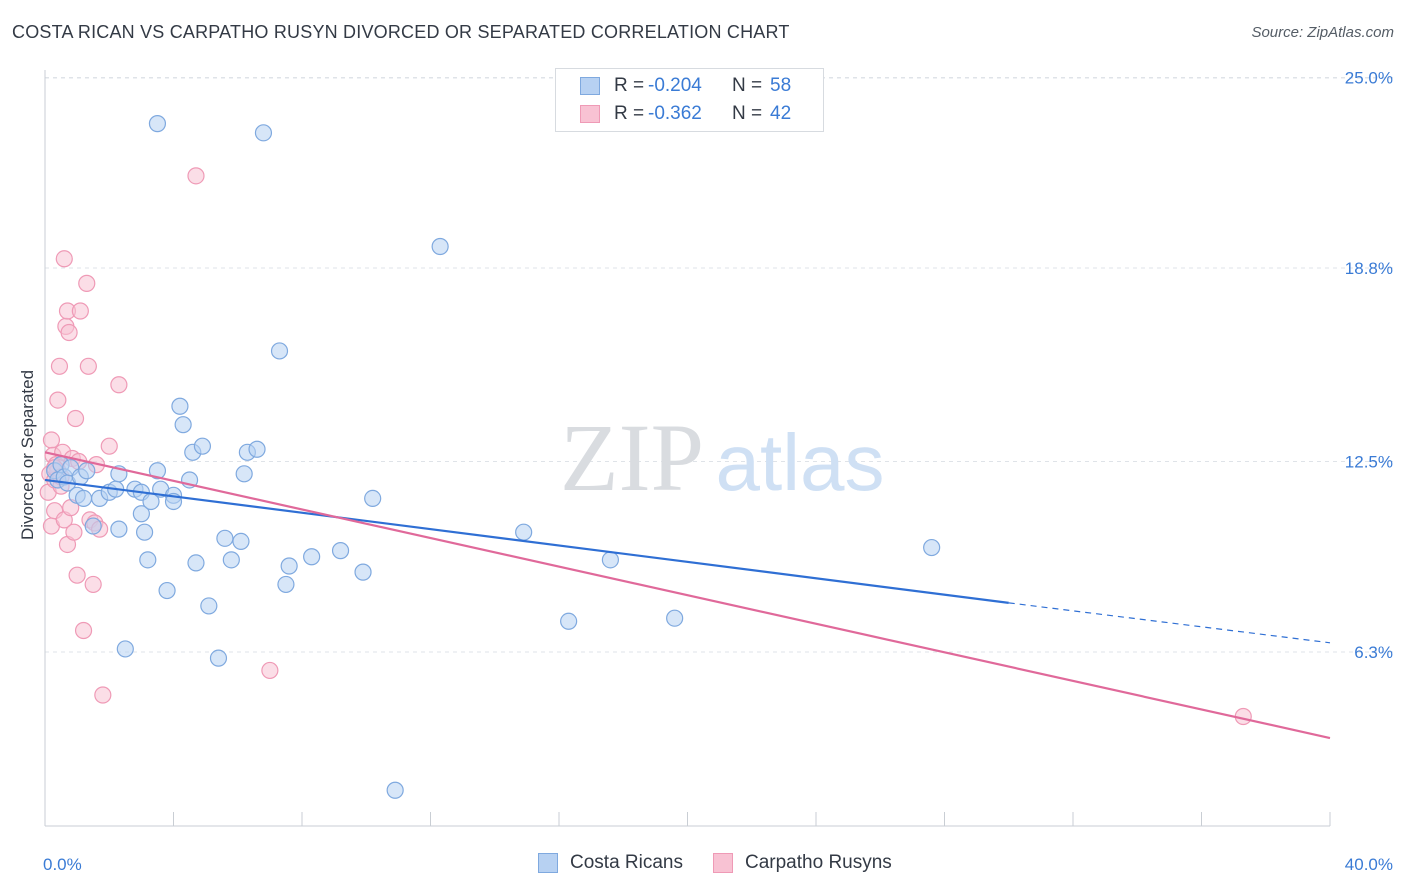  I want to click on r-value: -0.362, so click(675, 113).